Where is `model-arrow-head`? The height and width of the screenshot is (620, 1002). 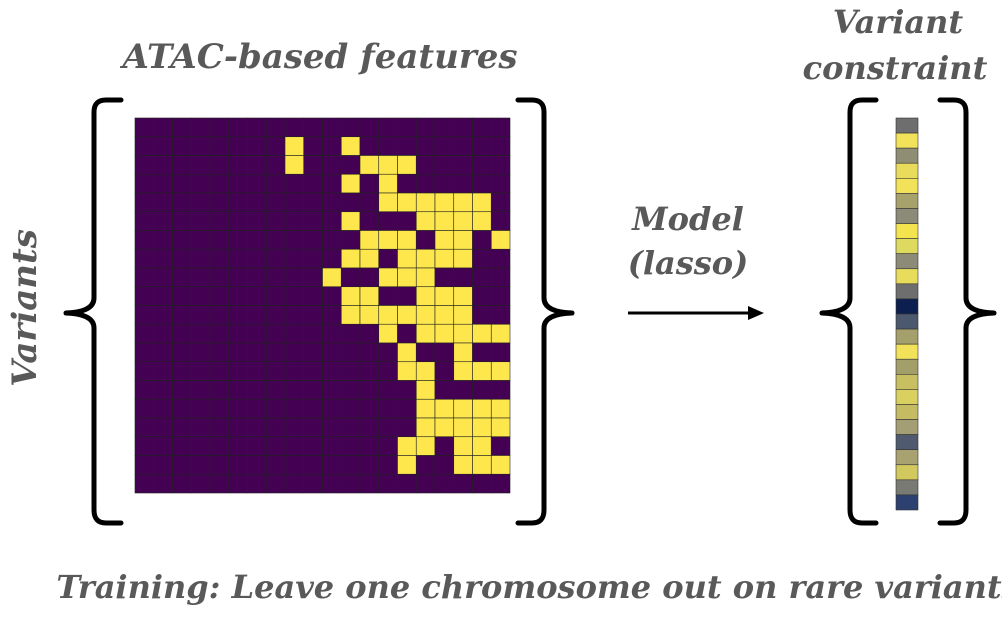 model-arrow-head is located at coordinates (756, 313).